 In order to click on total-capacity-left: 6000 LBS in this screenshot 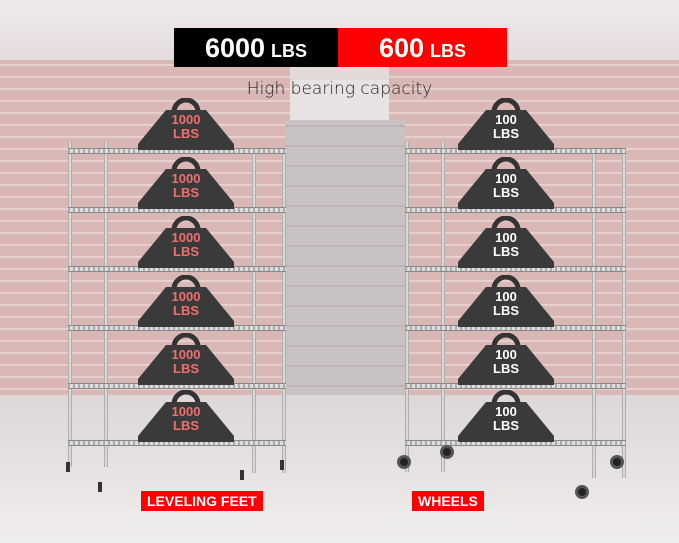, I will do `click(256, 47)`.